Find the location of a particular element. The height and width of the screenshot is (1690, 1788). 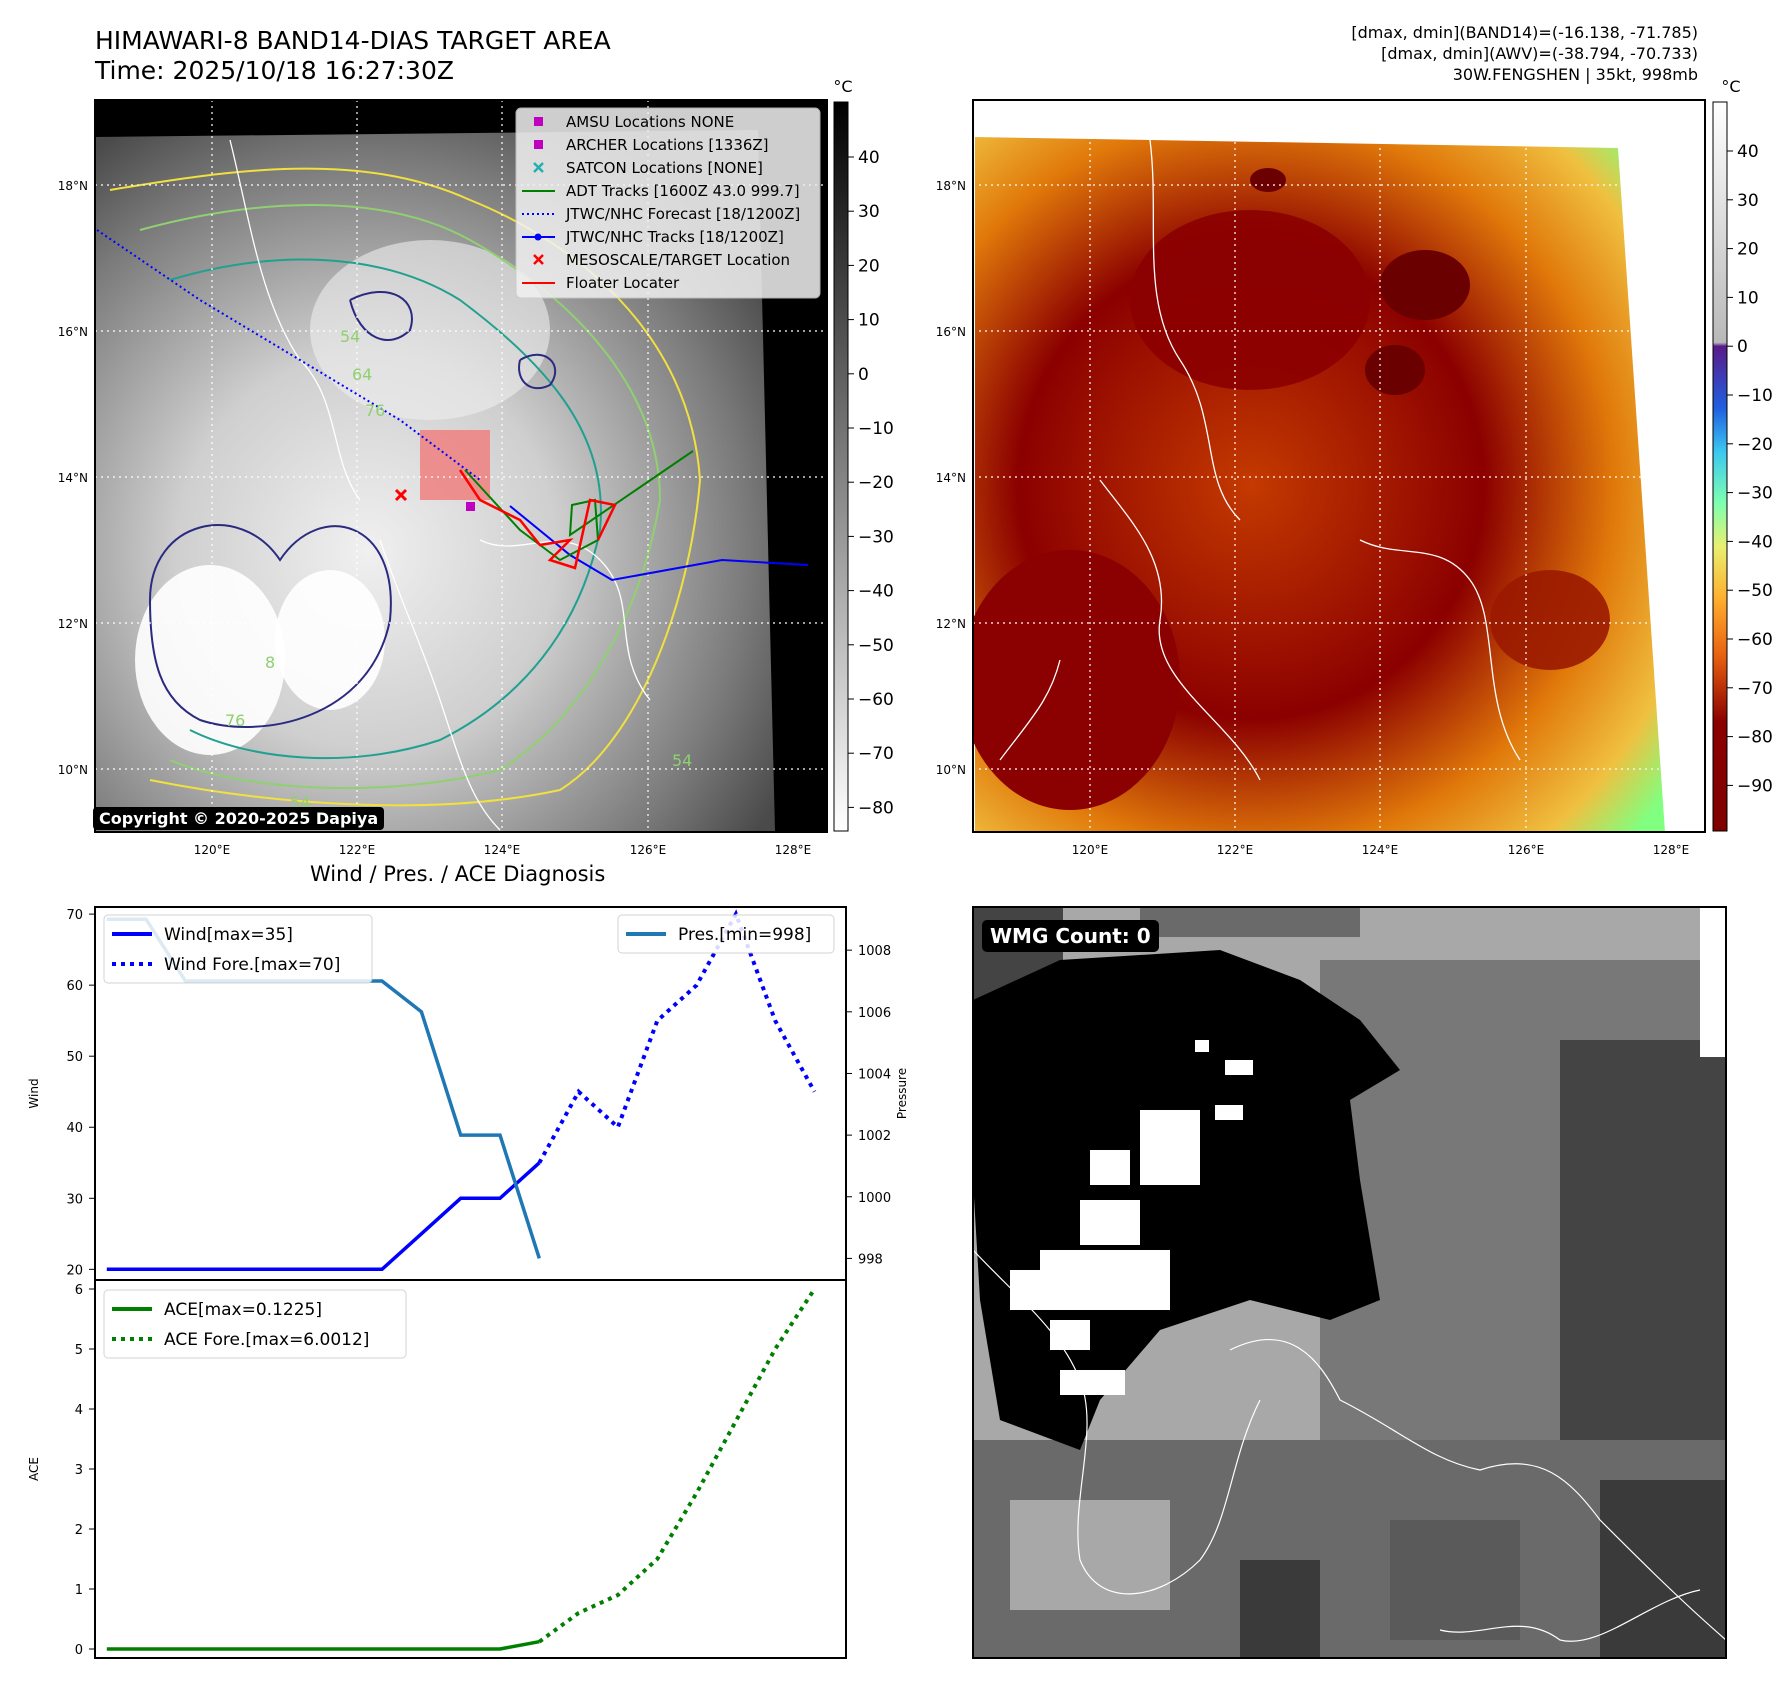

lat-tick: 16°N is located at coordinates (951, 332).